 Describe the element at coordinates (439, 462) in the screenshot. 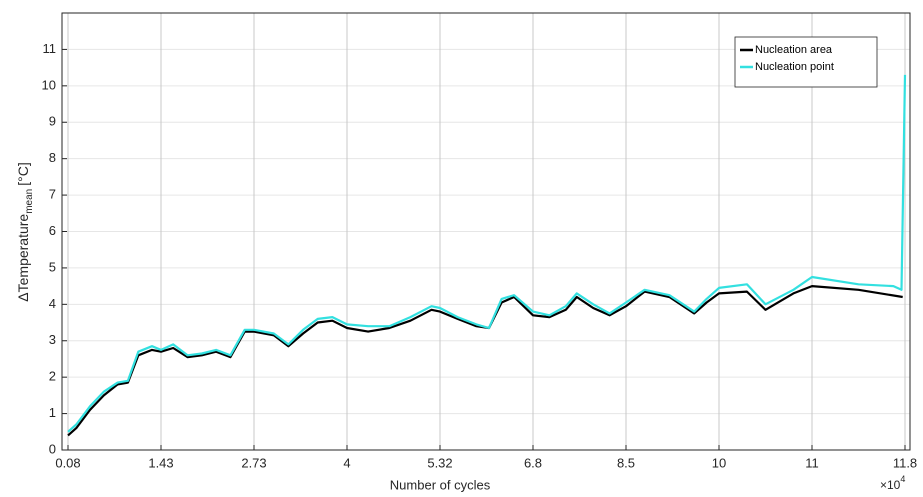

I see `x-tick-label: 5.32` at that location.